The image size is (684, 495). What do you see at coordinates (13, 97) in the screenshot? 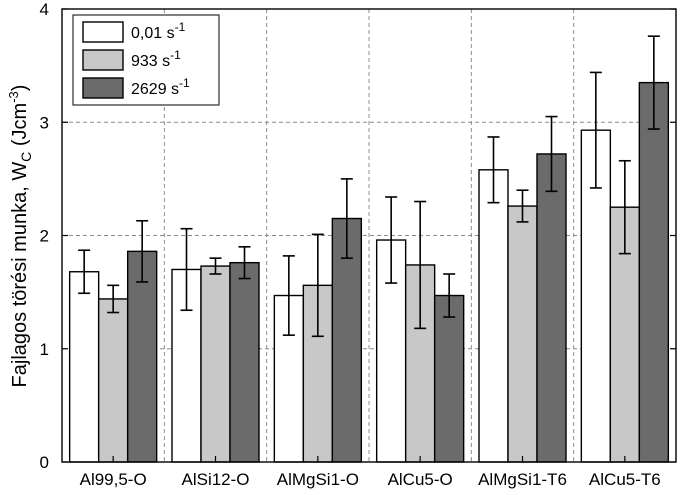
I see `y-axis-label-superscript: -3` at bounding box center [13, 97].